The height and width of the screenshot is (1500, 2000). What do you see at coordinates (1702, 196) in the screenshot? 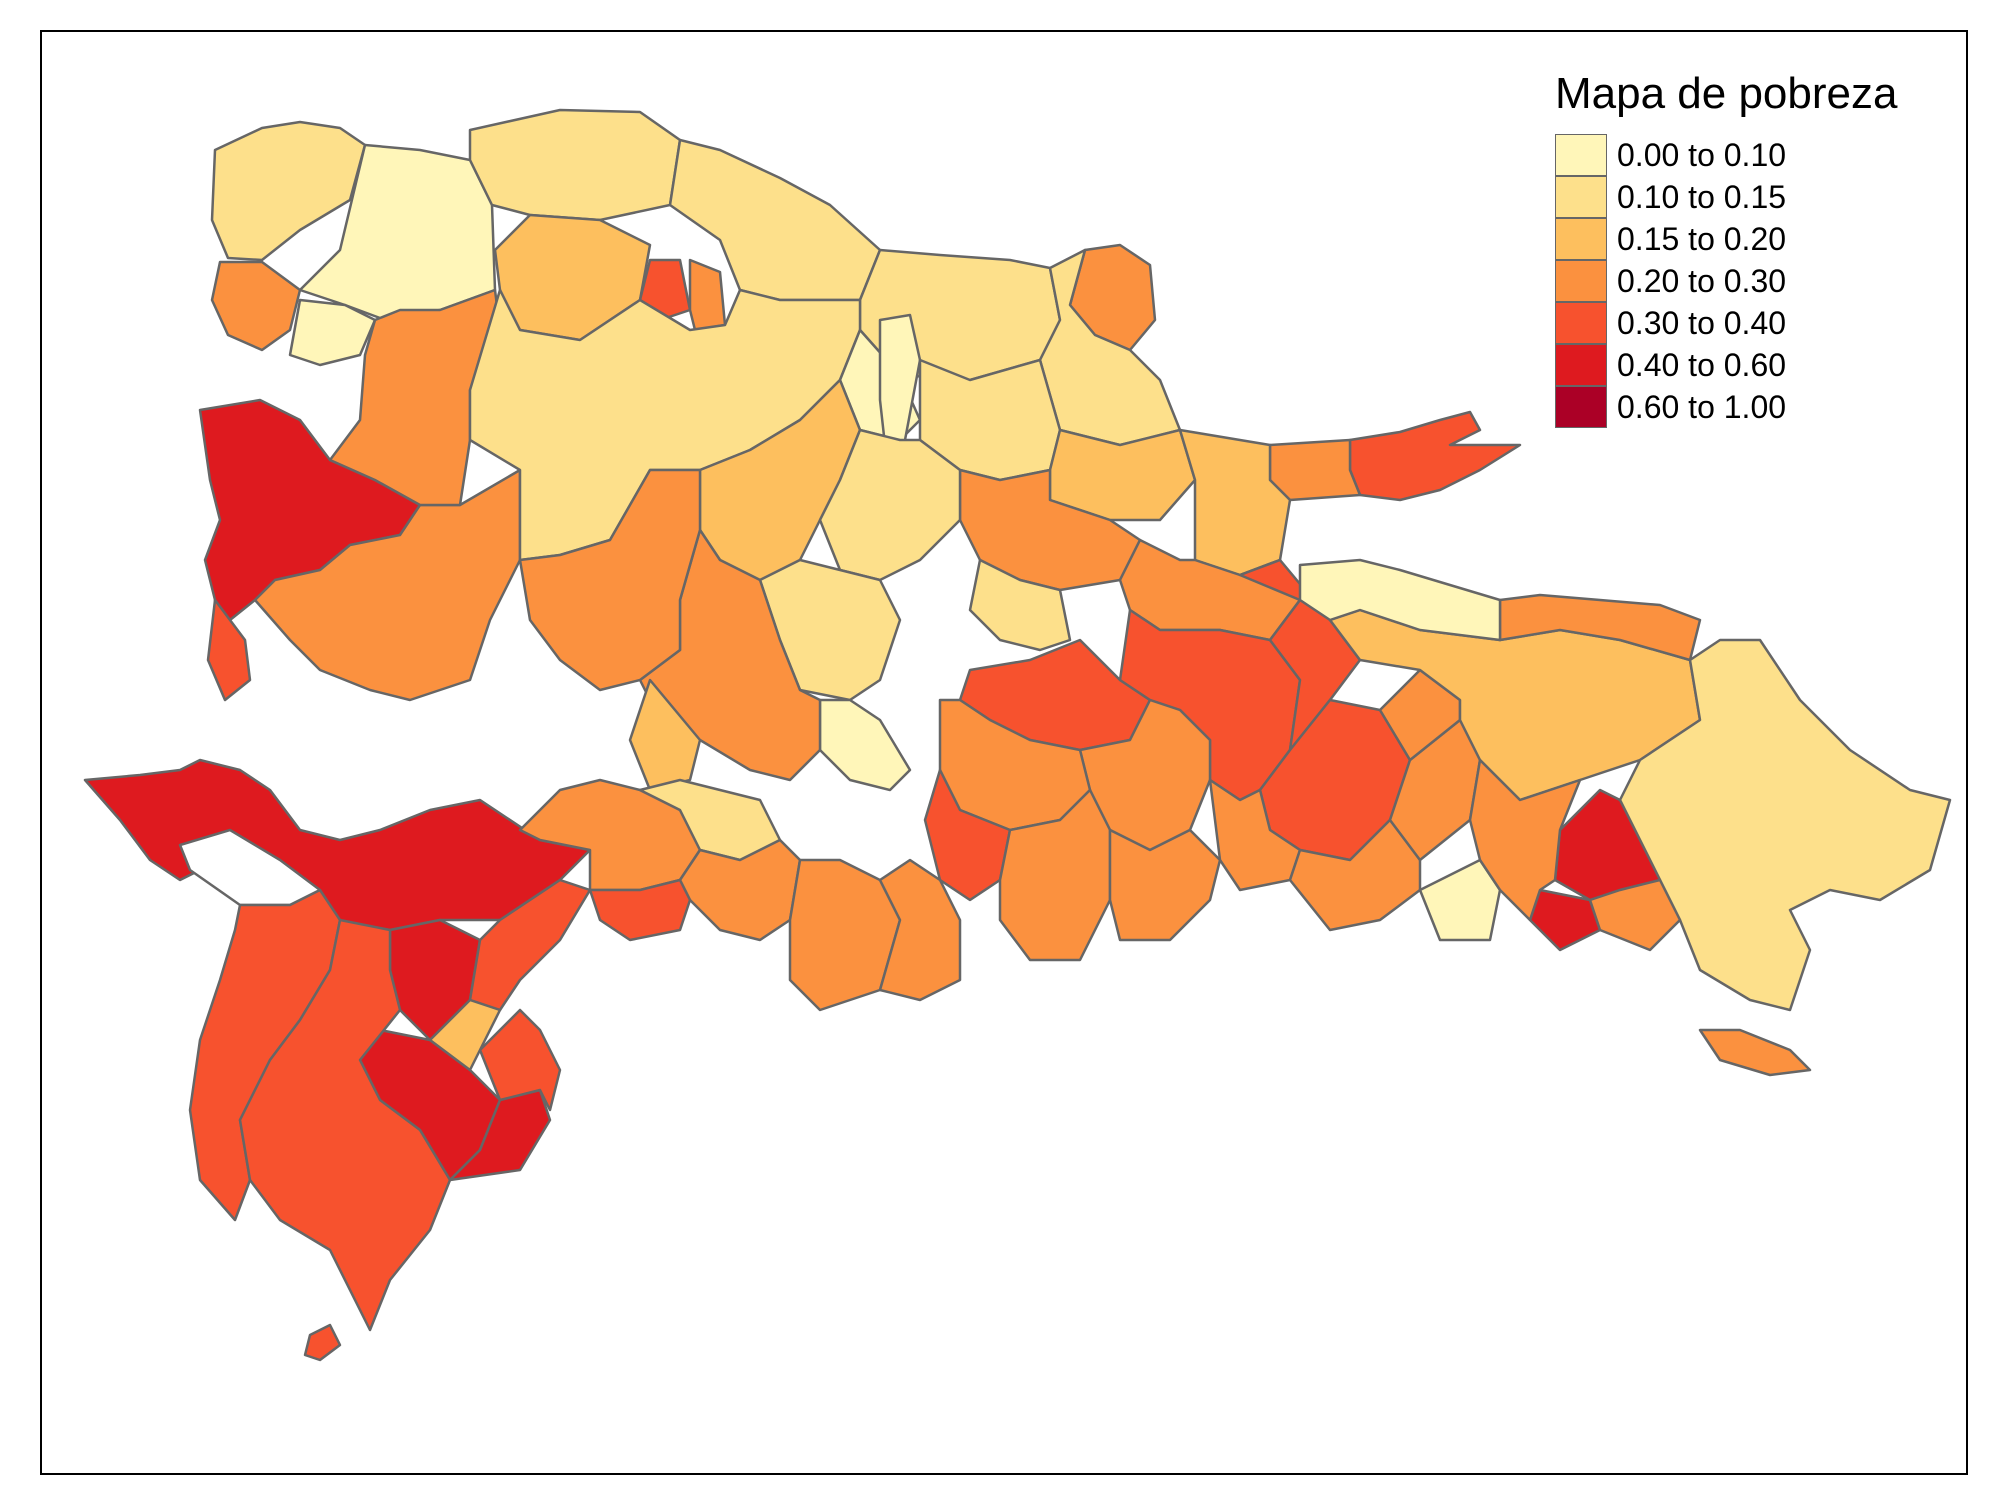
I see `legend-label: 0.10 to 0.15` at bounding box center [1702, 196].